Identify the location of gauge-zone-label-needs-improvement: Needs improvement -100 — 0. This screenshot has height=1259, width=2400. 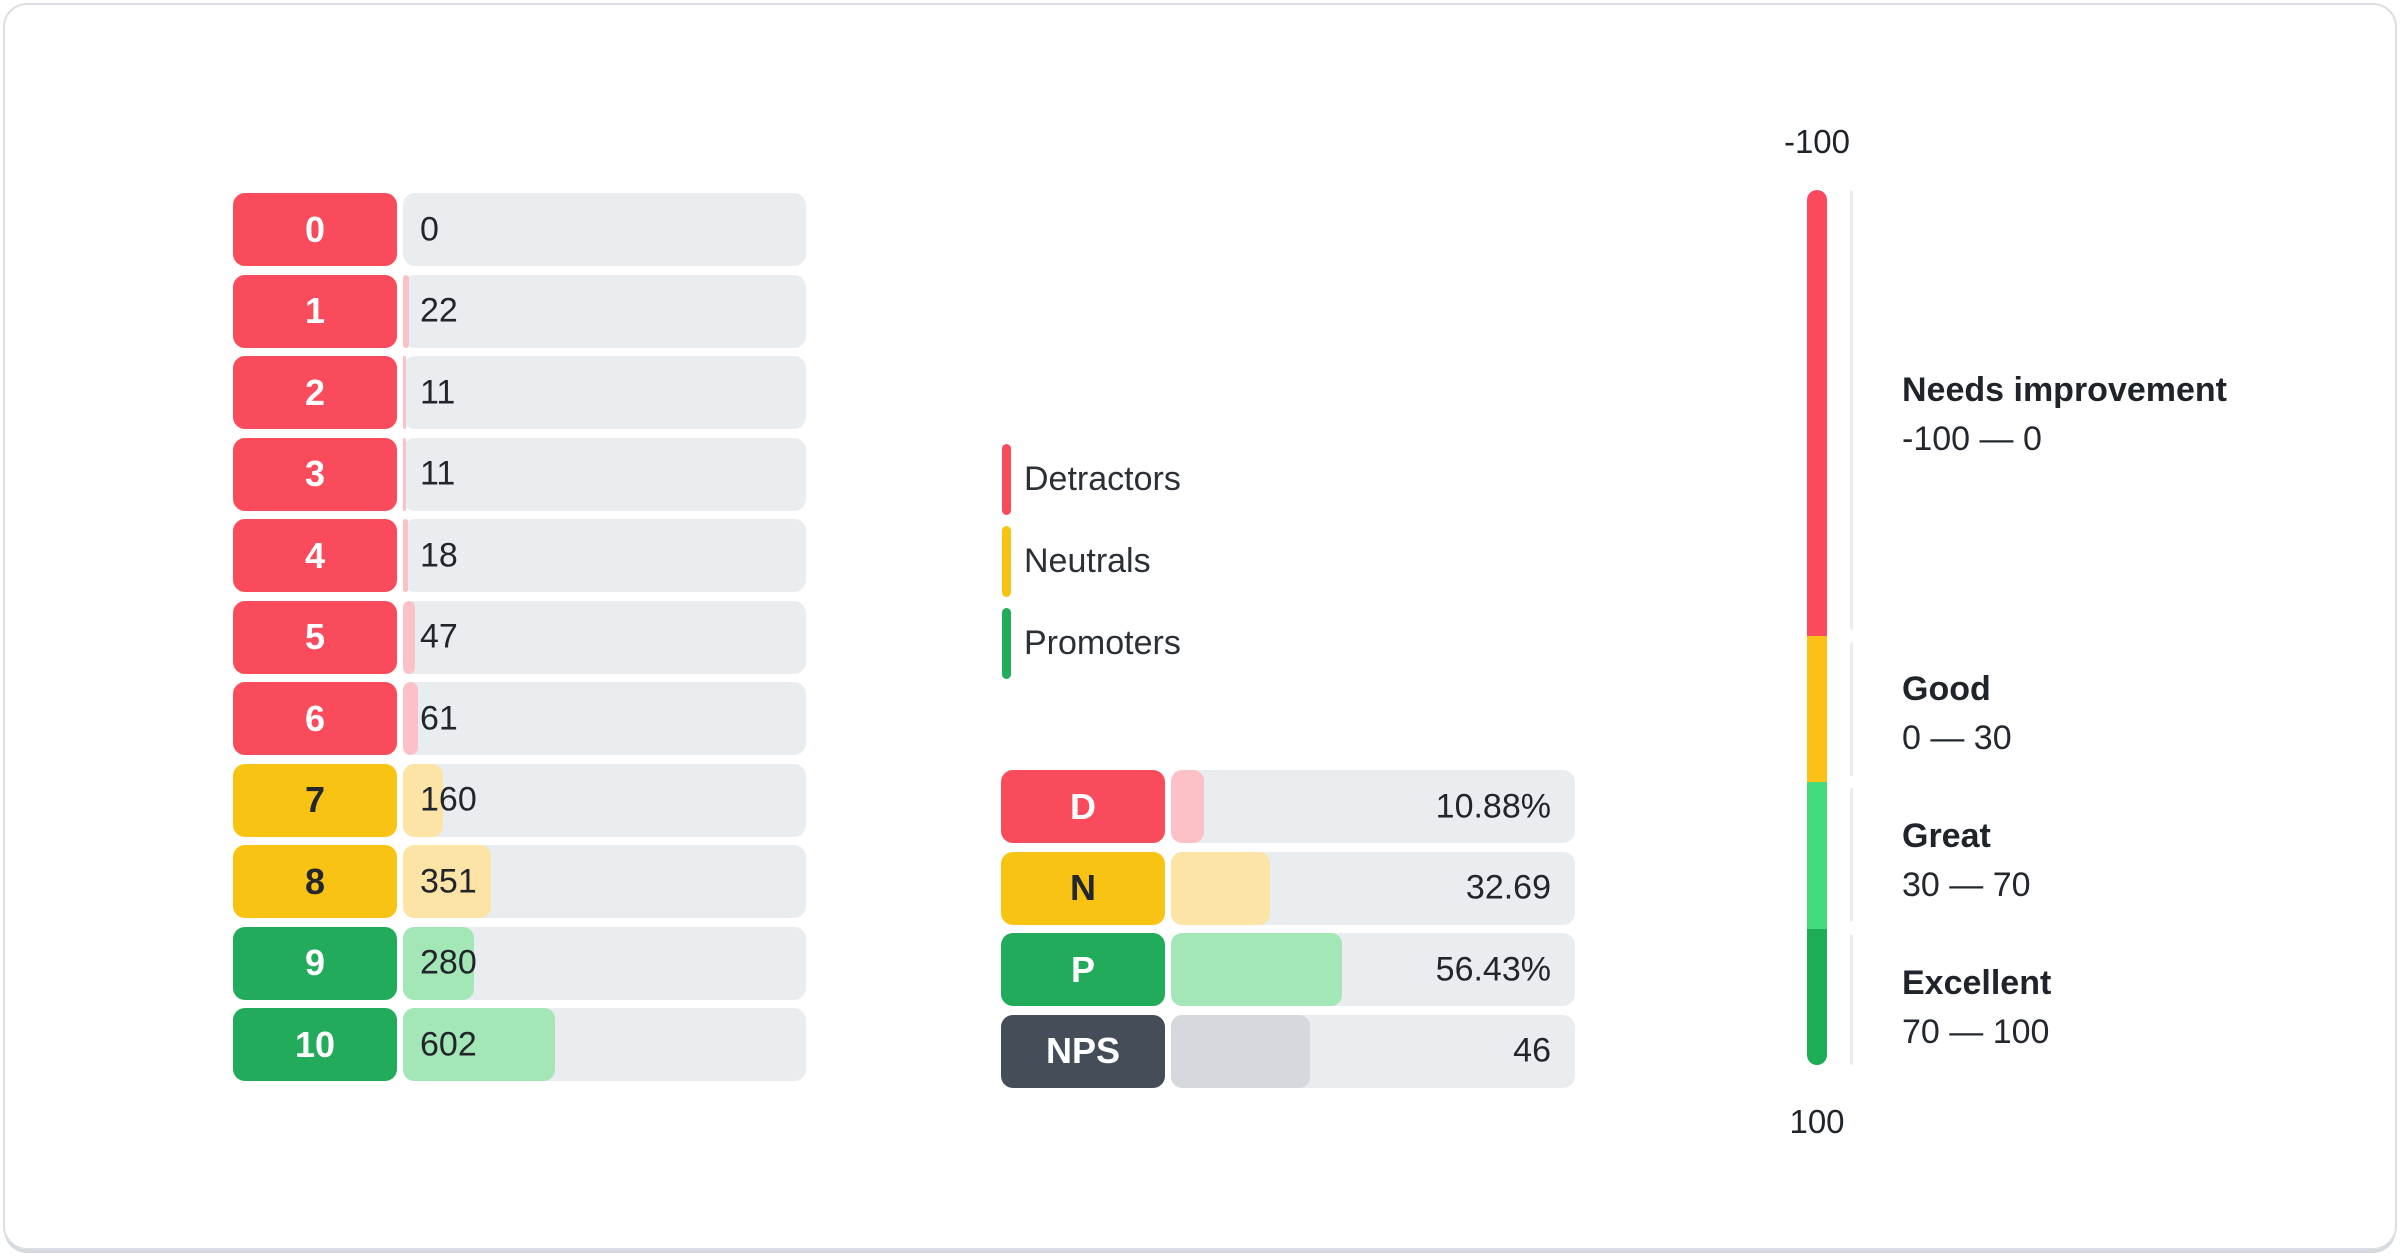
(2064, 415).